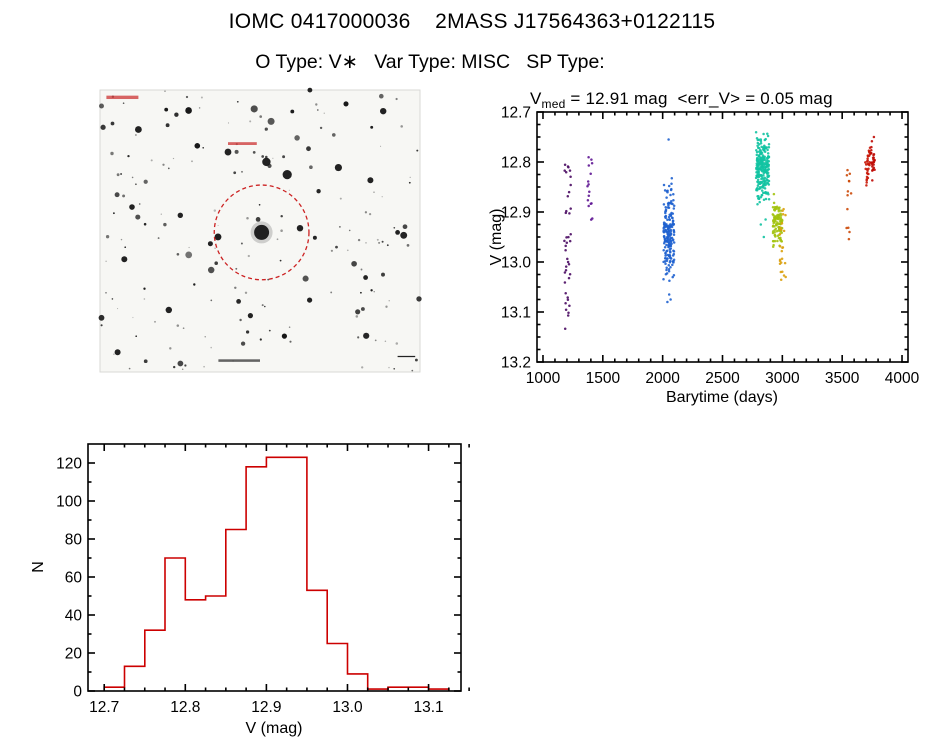 This screenshot has width=944, height=747. What do you see at coordinates (722, 378) in the screenshot?
I see `x-tick-label: 2500` at bounding box center [722, 378].